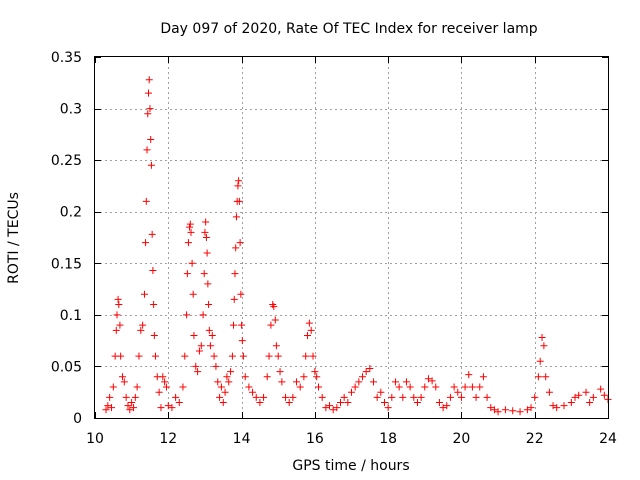  Describe the element at coordinates (315, 439) in the screenshot. I see `x-tick-label: 16` at that location.